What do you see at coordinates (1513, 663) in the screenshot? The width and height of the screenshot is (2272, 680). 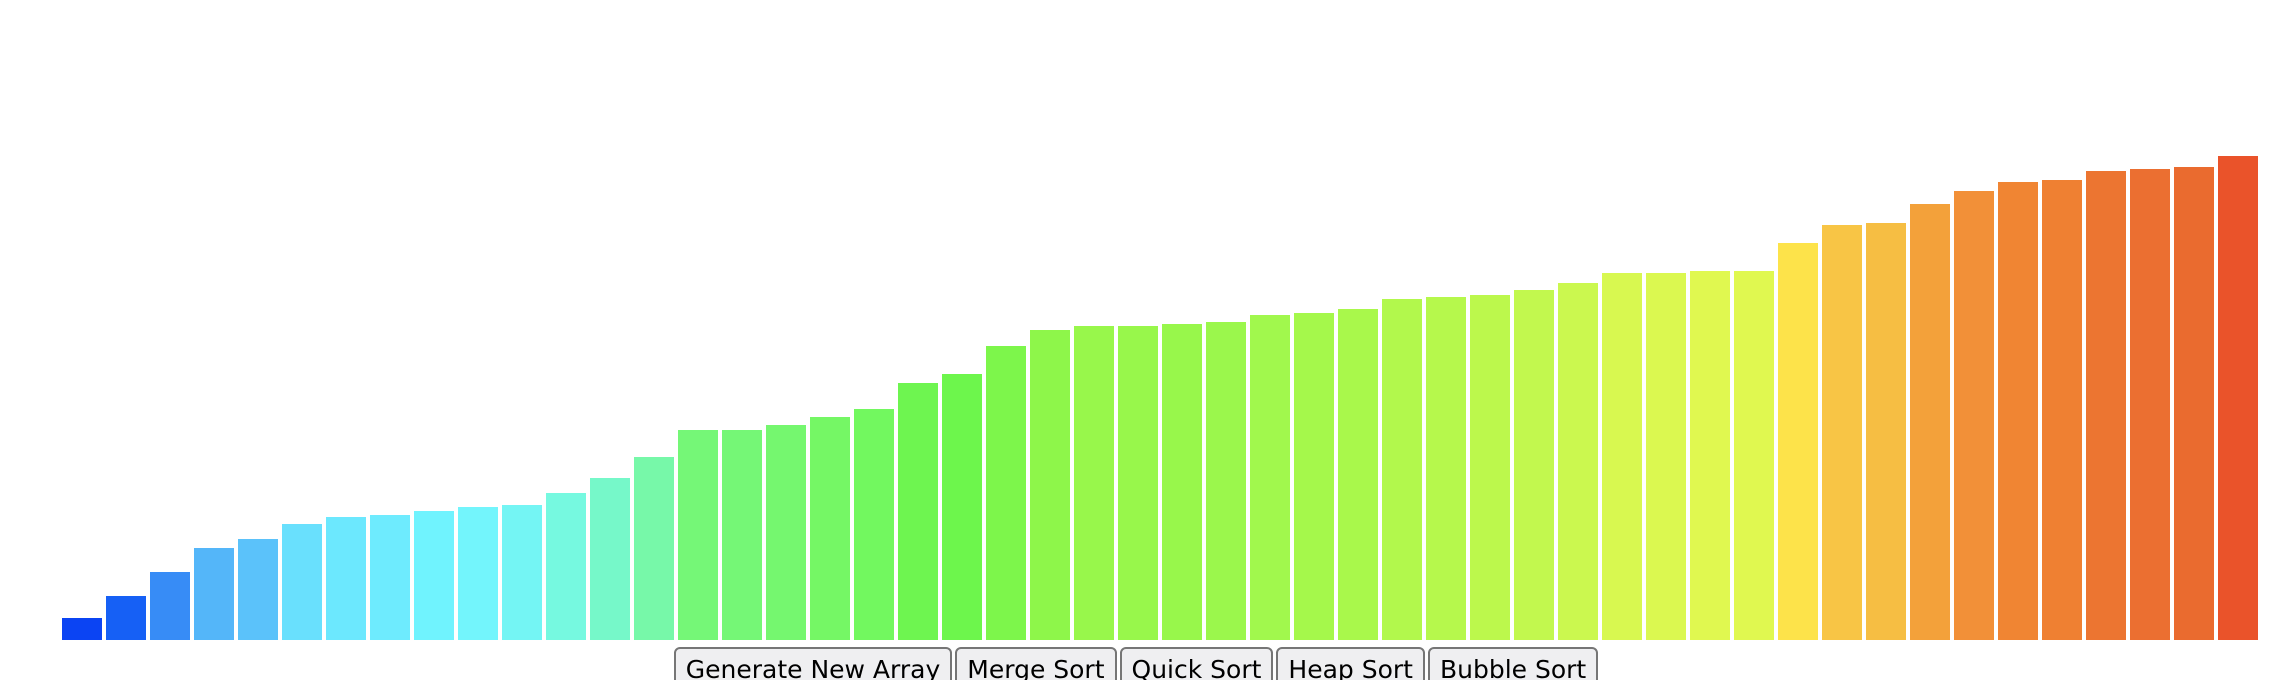 I see `bubble-sort-button: Bubble Sort` at bounding box center [1513, 663].